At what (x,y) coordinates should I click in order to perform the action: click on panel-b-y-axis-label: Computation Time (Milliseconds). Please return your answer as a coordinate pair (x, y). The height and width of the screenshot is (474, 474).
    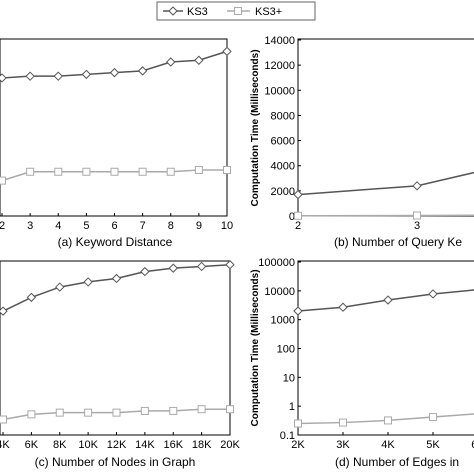
    Looking at the image, I should click on (255, 127).